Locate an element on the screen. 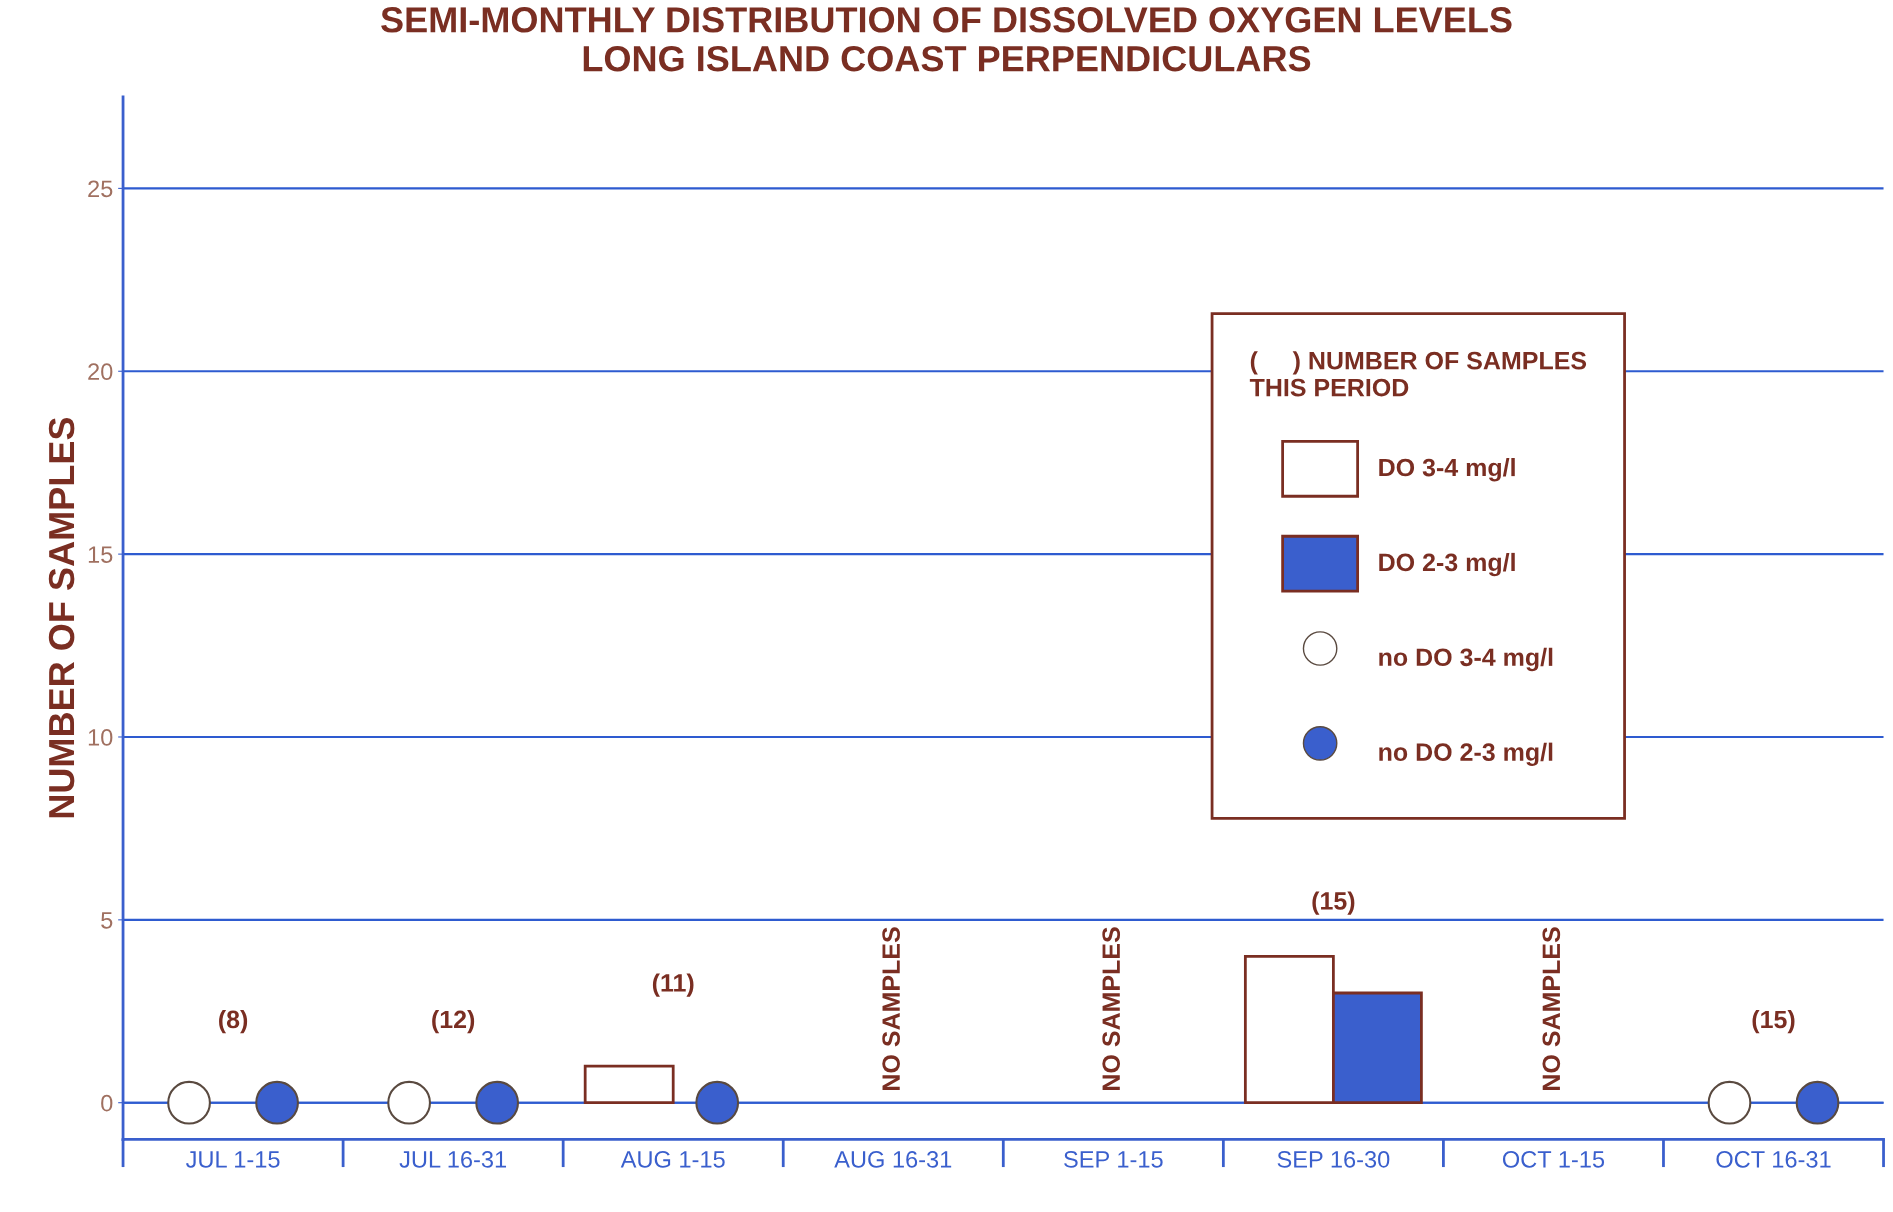 The width and height of the screenshot is (1893, 1212). bar is located at coordinates (629, 1084).